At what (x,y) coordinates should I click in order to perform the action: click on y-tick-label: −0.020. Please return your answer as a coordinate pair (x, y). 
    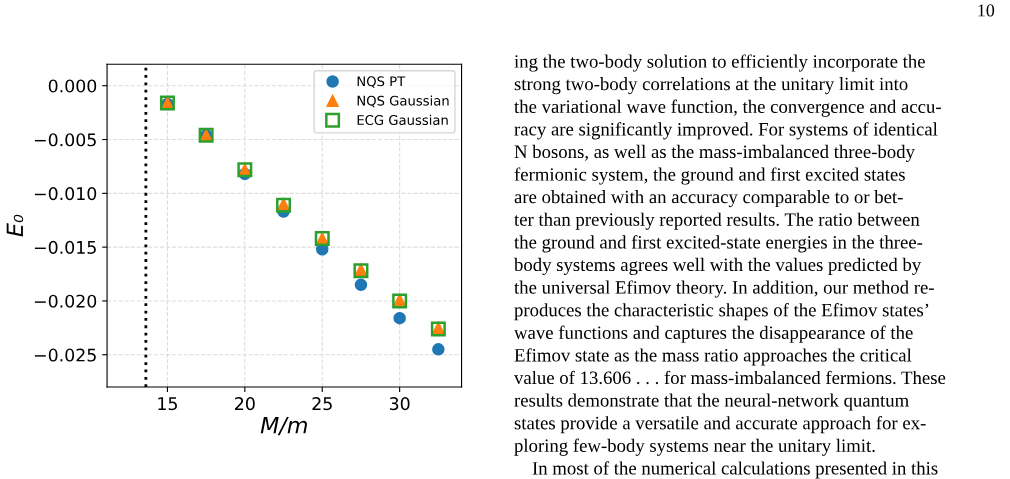
    Looking at the image, I should click on (65, 301).